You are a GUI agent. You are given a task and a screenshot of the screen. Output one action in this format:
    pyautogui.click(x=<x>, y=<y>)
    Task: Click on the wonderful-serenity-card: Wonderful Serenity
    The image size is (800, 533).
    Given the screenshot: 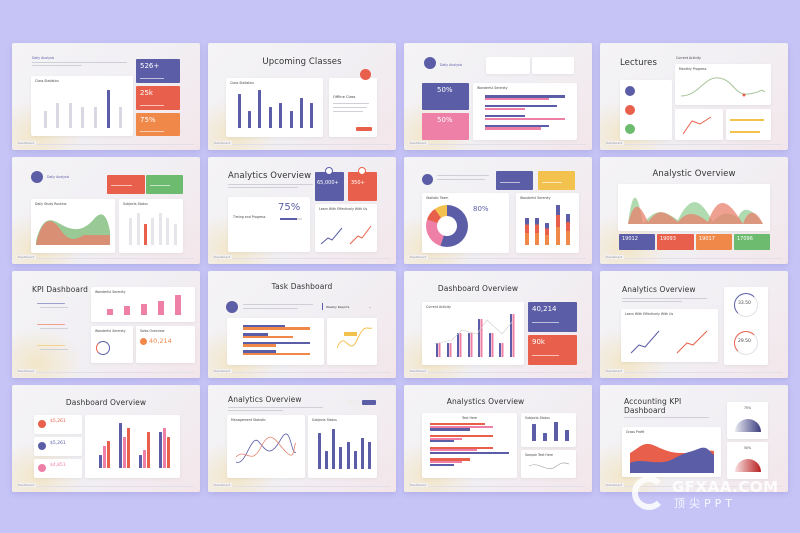 What is the action you would take?
    pyautogui.click(x=547, y=223)
    